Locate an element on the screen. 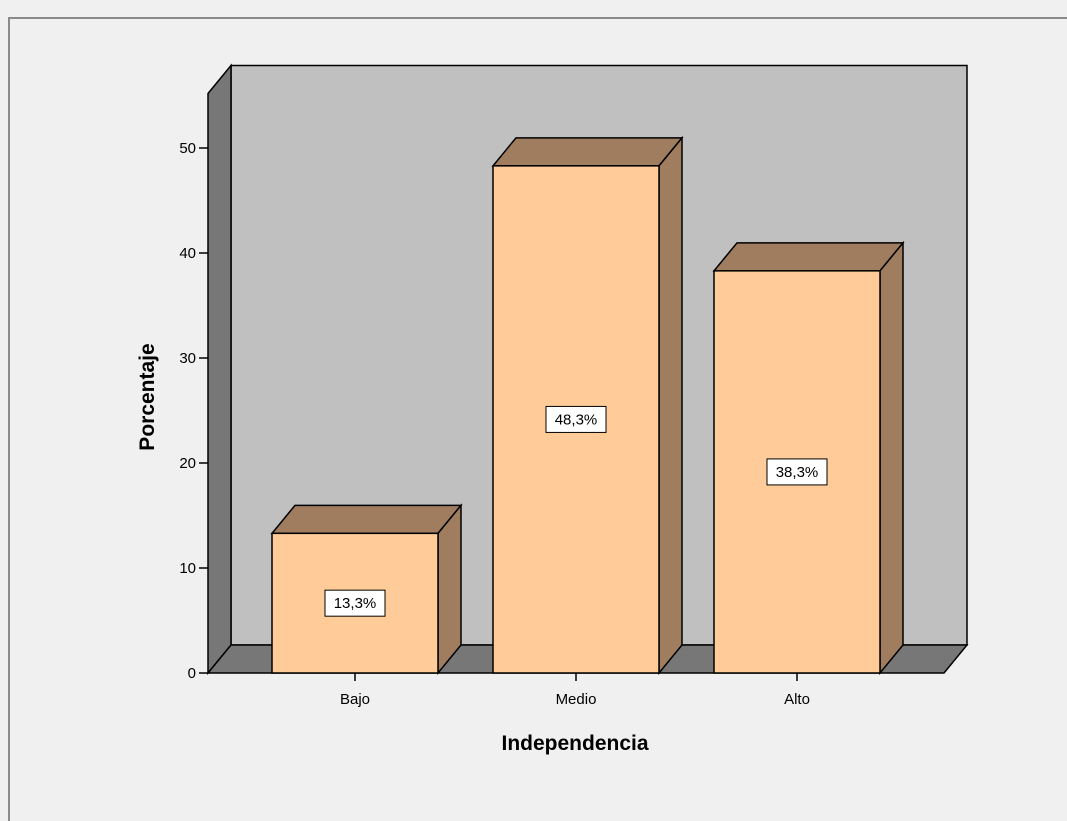 The height and width of the screenshot is (821, 1067). bar: 13,3% is located at coordinates (366, 589).